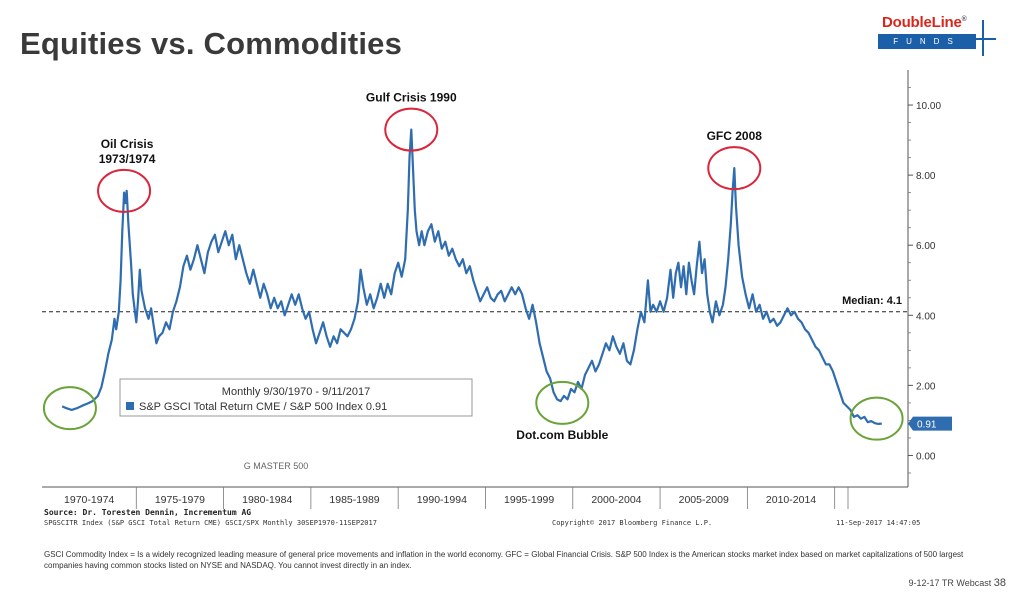  What do you see at coordinates (411, 98) in the screenshot?
I see `annotation-label: Gulf Crisis 1990` at bounding box center [411, 98].